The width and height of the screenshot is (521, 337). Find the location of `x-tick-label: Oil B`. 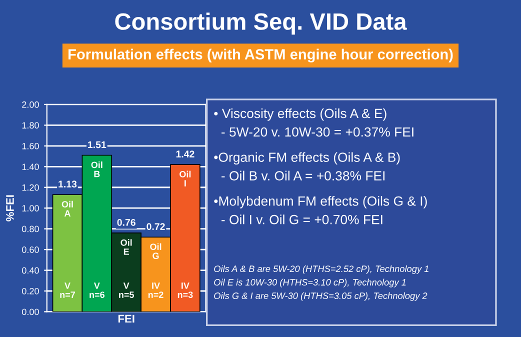

x-tick-label: Oil B is located at coordinates (96, 169).